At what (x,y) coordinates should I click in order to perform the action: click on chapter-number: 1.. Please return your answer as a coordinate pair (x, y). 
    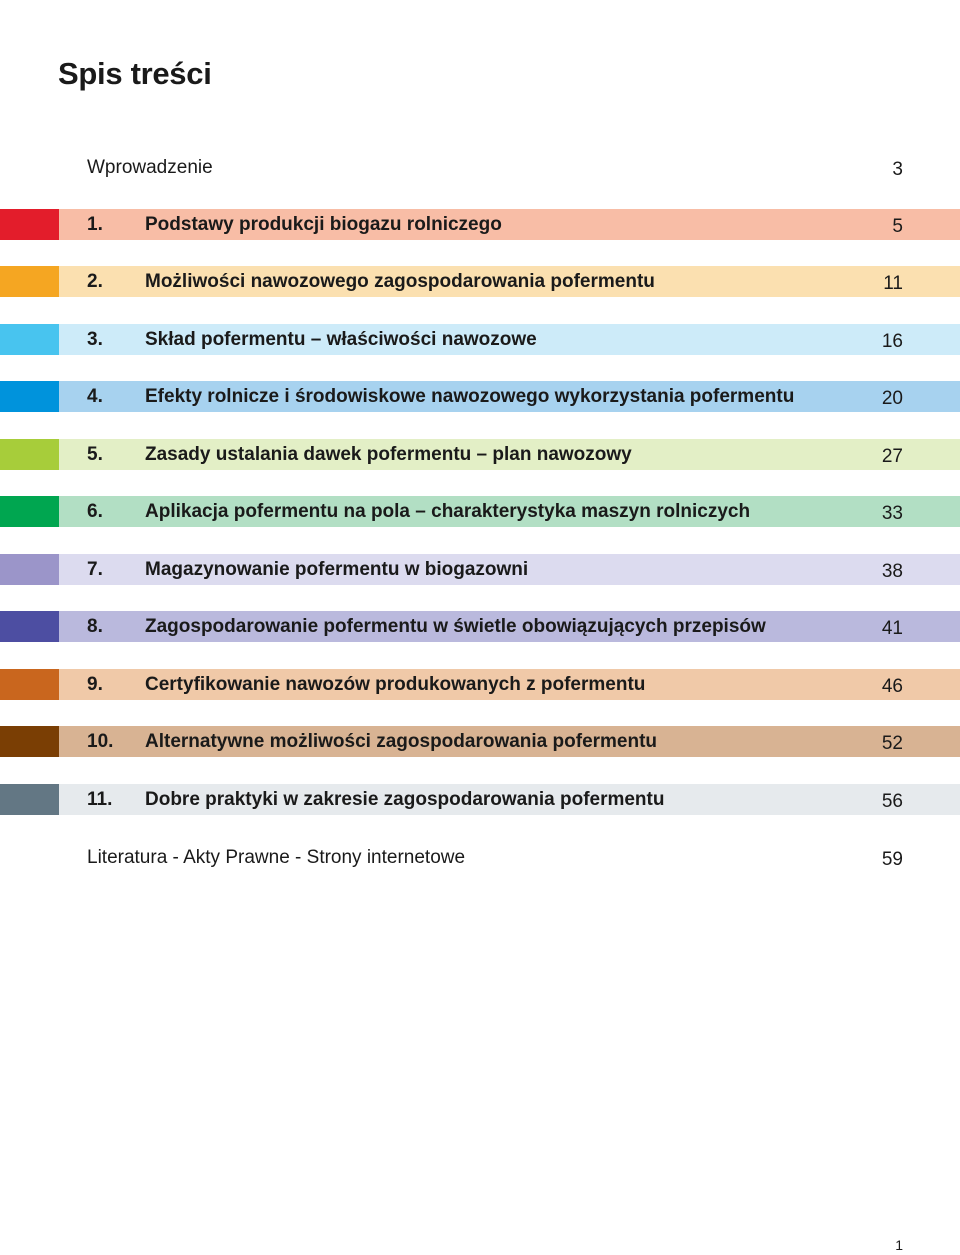
    Looking at the image, I should click on (95, 224).